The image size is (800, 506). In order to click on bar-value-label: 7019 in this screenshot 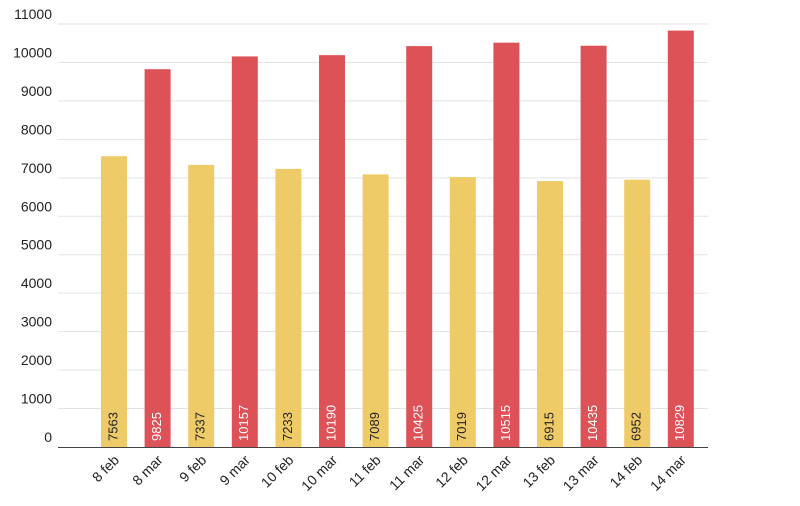, I will do `click(461, 426)`.